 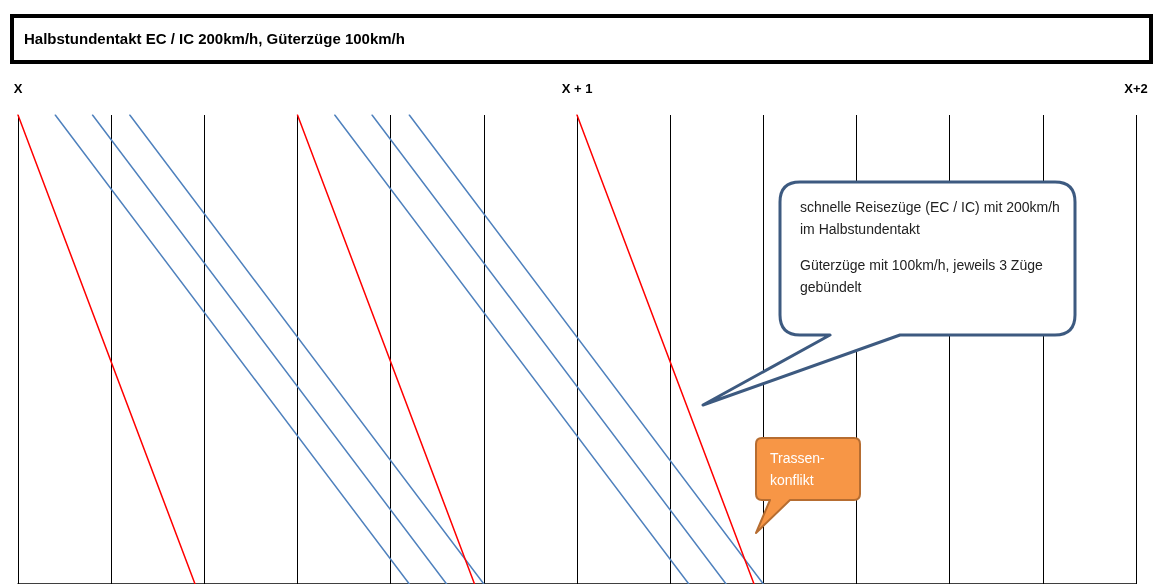 I want to click on chart-title: Halbstundentakt EC / IC 200km/h, Güterzüge 100km/h, so click(x=581, y=39).